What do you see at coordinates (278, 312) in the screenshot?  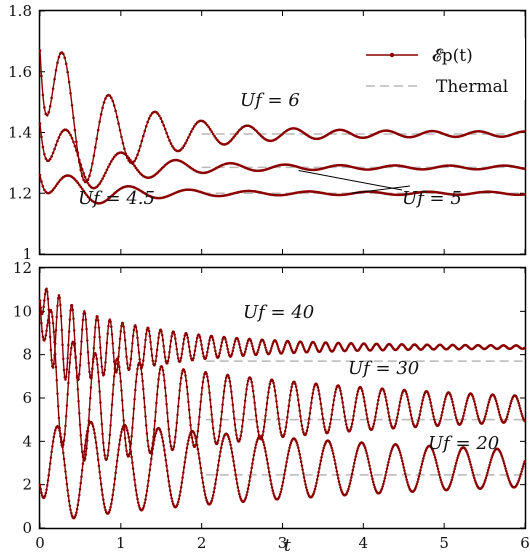 I see `bottom-annotation-uf40: Uf = 40` at bounding box center [278, 312].